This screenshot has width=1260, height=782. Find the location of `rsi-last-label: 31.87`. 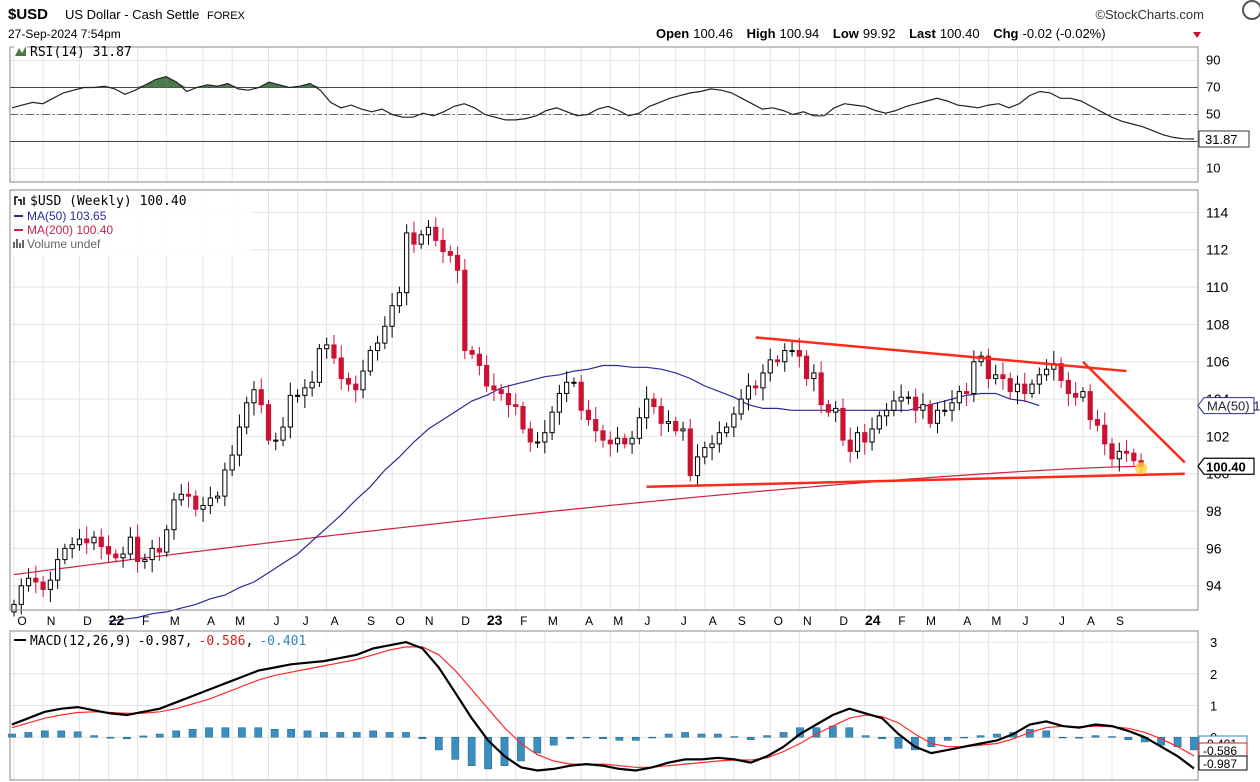

rsi-last-label: 31.87 is located at coordinates (1221, 139).